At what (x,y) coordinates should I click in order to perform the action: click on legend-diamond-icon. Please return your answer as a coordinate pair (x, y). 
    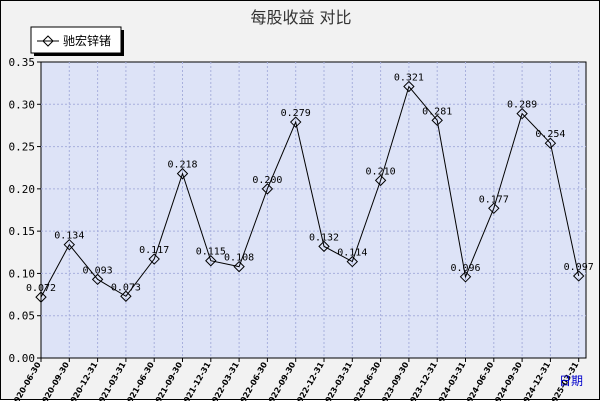
    Looking at the image, I should click on (48, 41).